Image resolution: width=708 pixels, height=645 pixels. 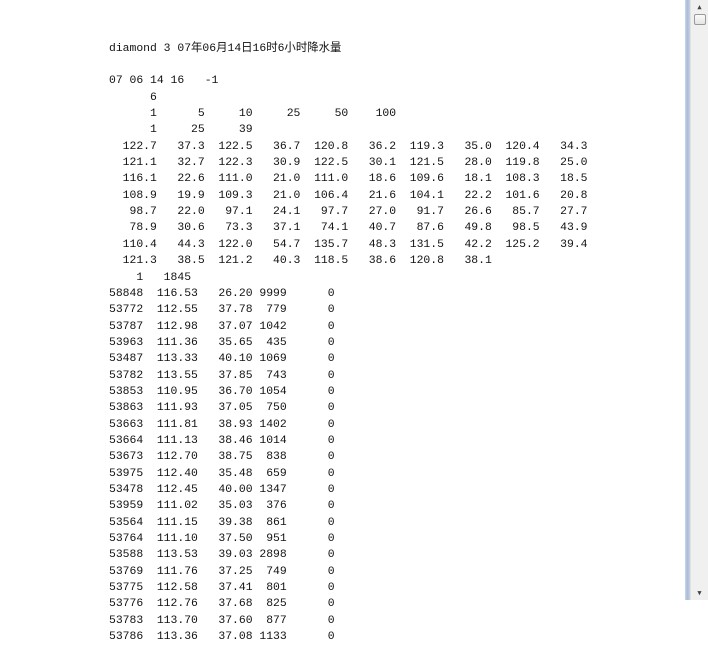 I want to click on line-params-line: 1 25 39, so click(x=181, y=130).